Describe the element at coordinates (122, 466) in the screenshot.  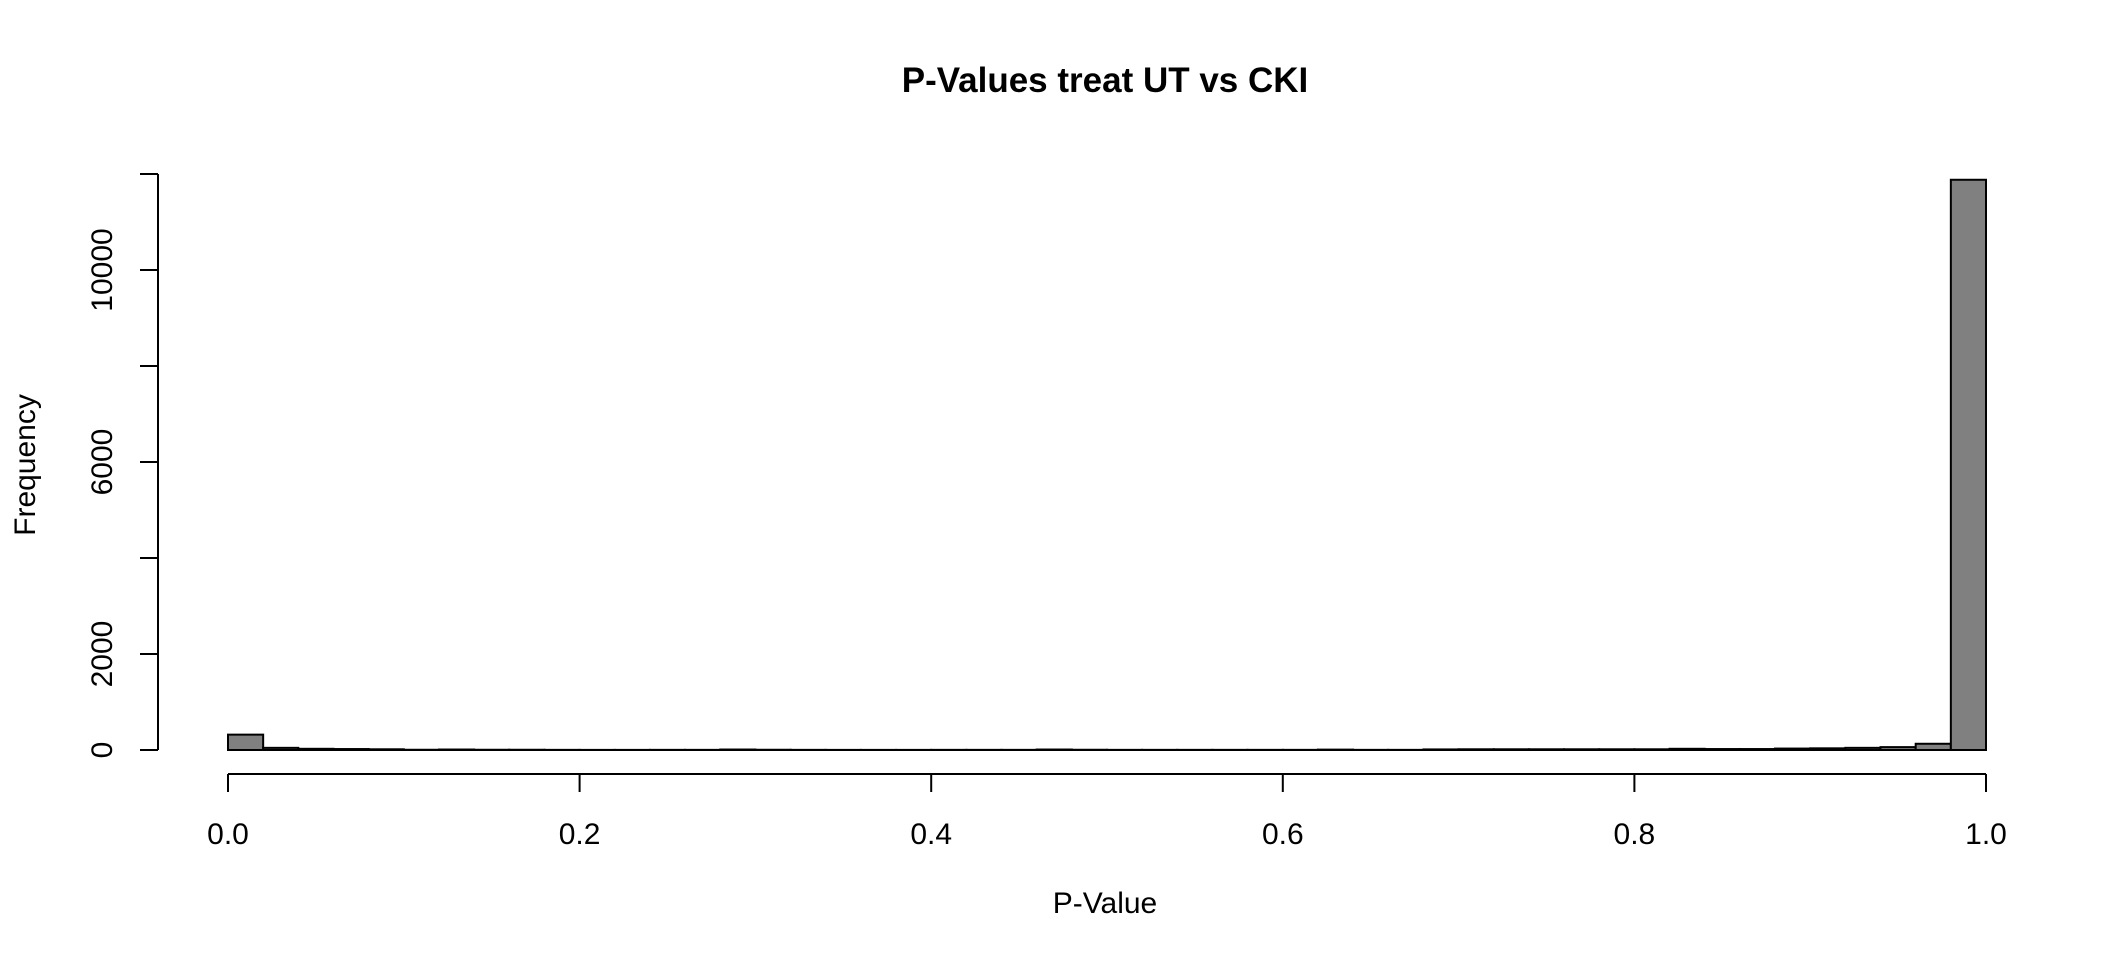
I see `y-axis: 0 2000 6000 10000` at that location.